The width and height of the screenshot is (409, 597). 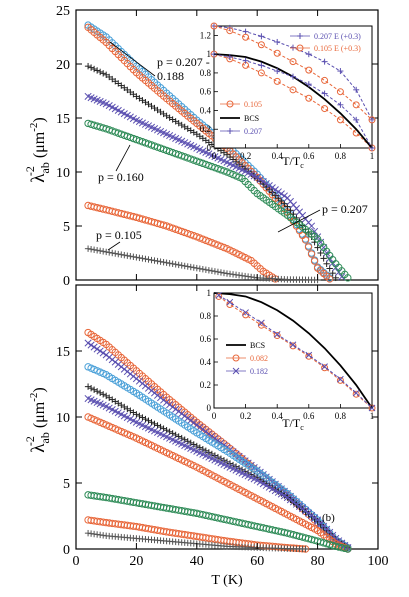 I want to click on x-tick-label: 0, so click(x=76, y=561).